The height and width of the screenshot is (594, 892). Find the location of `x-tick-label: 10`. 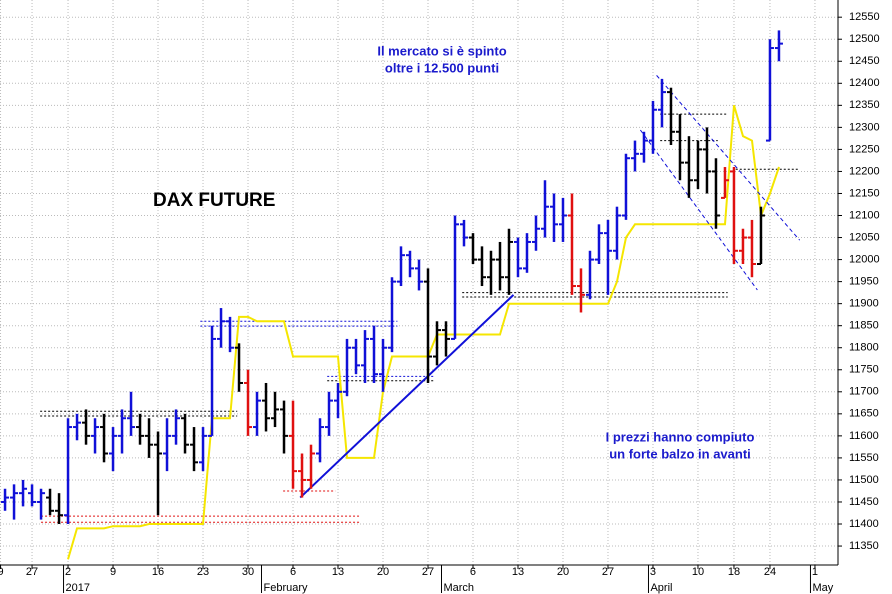

x-tick-label: 10 is located at coordinates (698, 572).